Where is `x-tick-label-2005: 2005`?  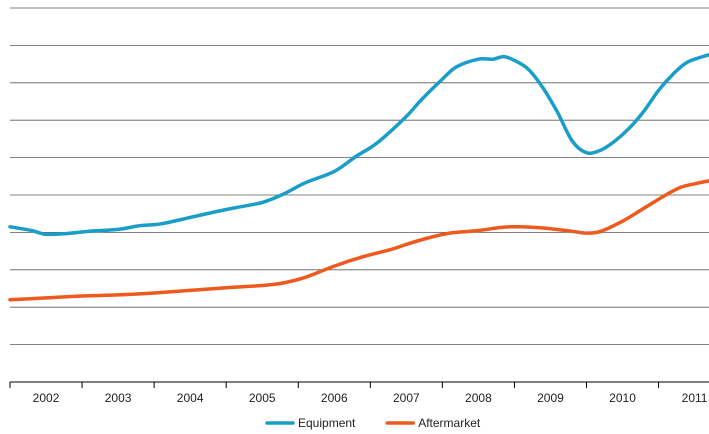 x-tick-label-2005: 2005 is located at coordinates (262, 398).